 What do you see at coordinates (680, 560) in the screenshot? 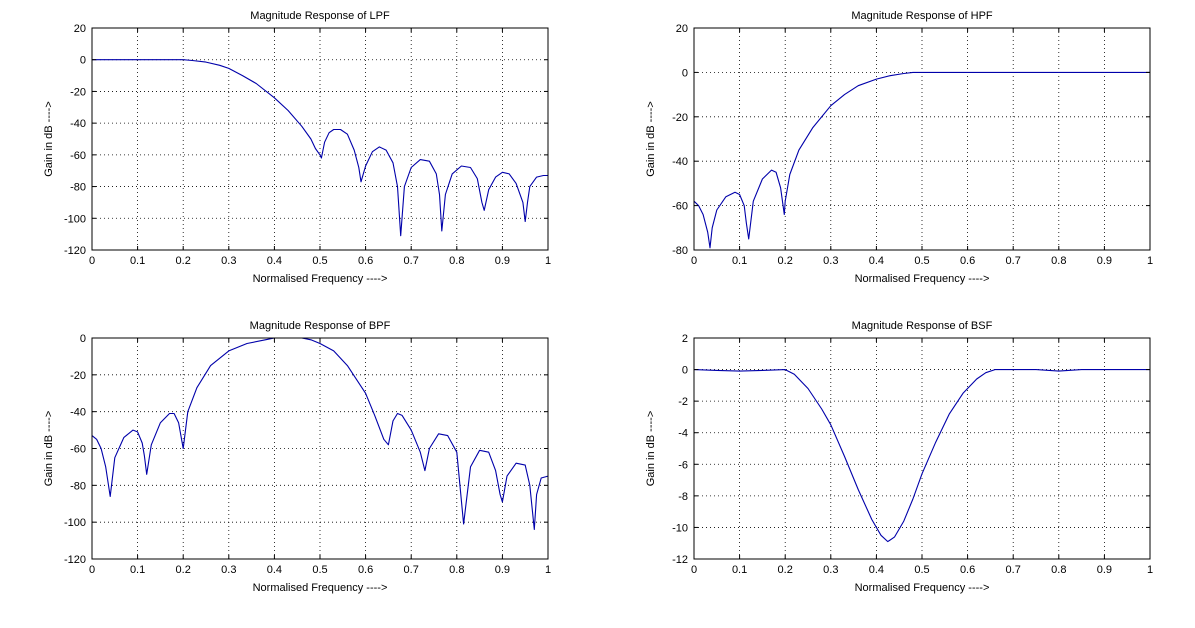
I see `y-tick-label: -12` at bounding box center [680, 560].